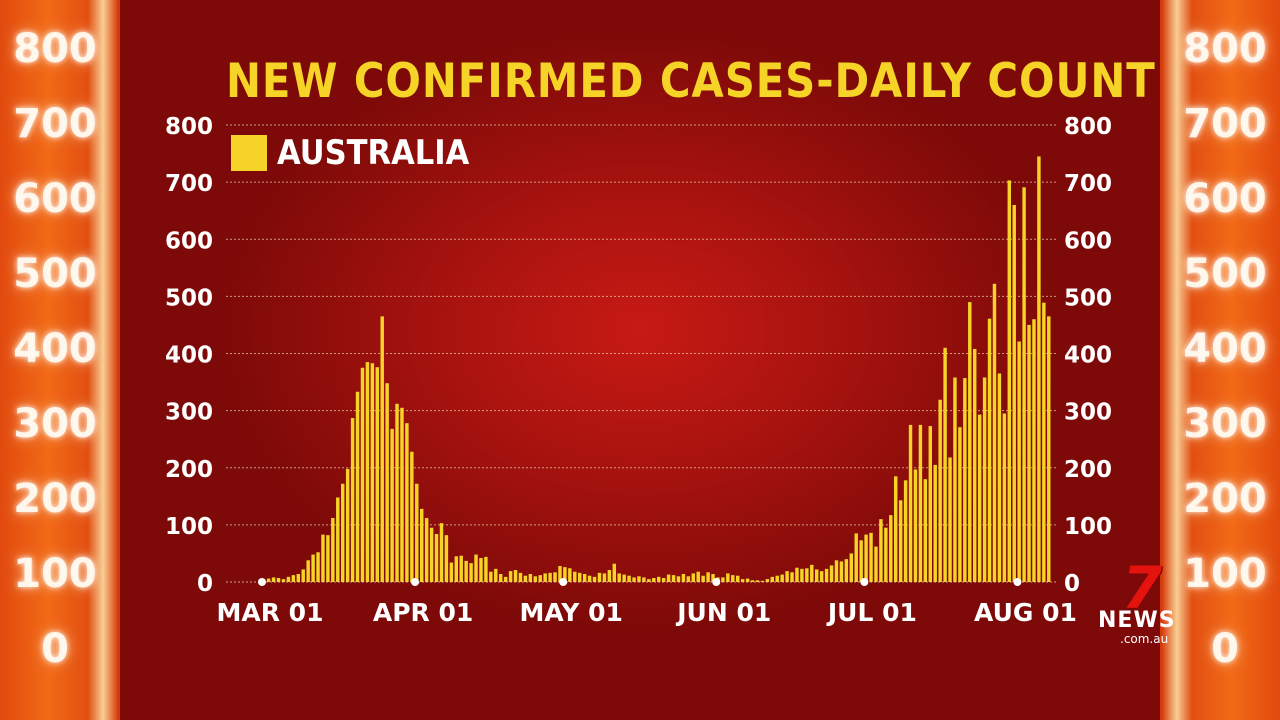 The width and height of the screenshot is (1280, 720). Describe the element at coordinates (55, 499) in the screenshot. I see `left-side-number: 200` at that location.